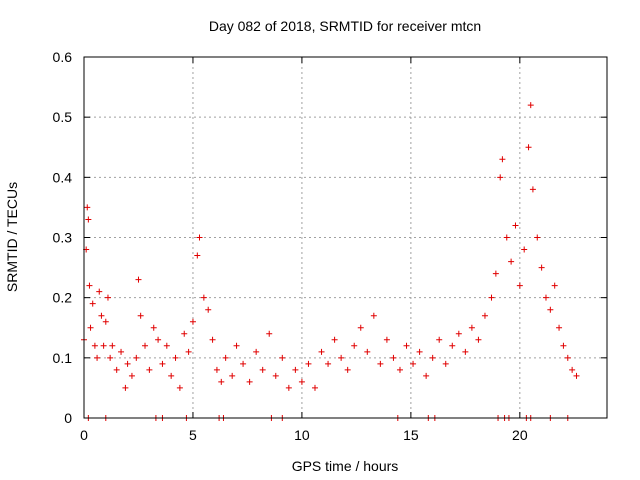  I want to click on y-tick-label: 0.4, so click(63, 177).